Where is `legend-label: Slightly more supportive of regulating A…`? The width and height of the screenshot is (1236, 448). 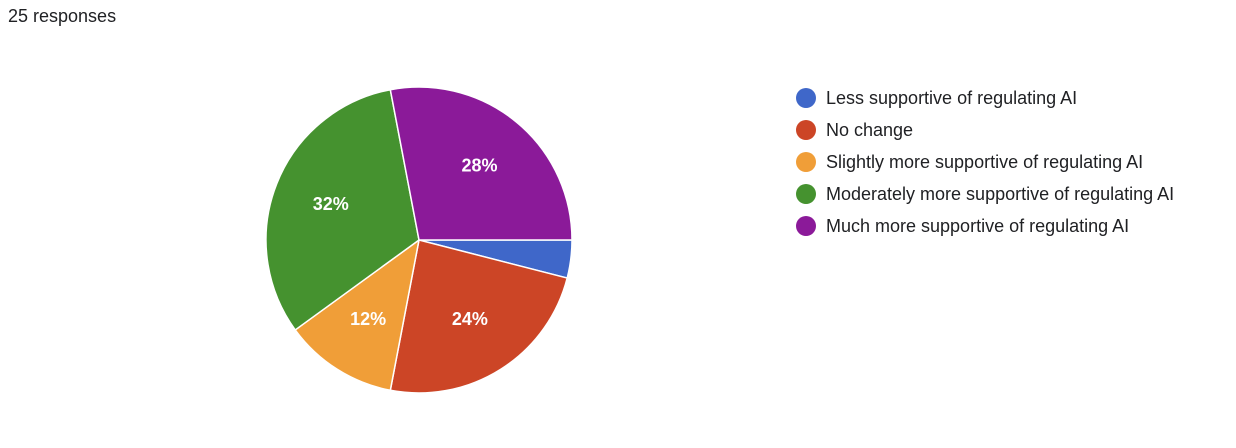 legend-label: Slightly more supportive of regulating A… is located at coordinates (985, 162).